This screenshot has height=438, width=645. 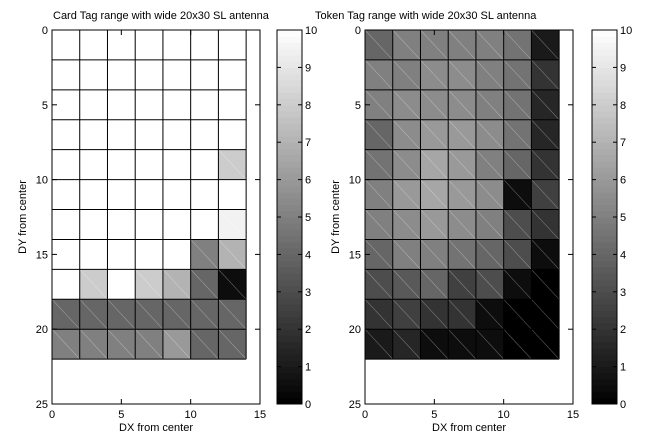 What do you see at coordinates (191, 415) in the screenshot?
I see `x-tick-label: 10` at bounding box center [191, 415].